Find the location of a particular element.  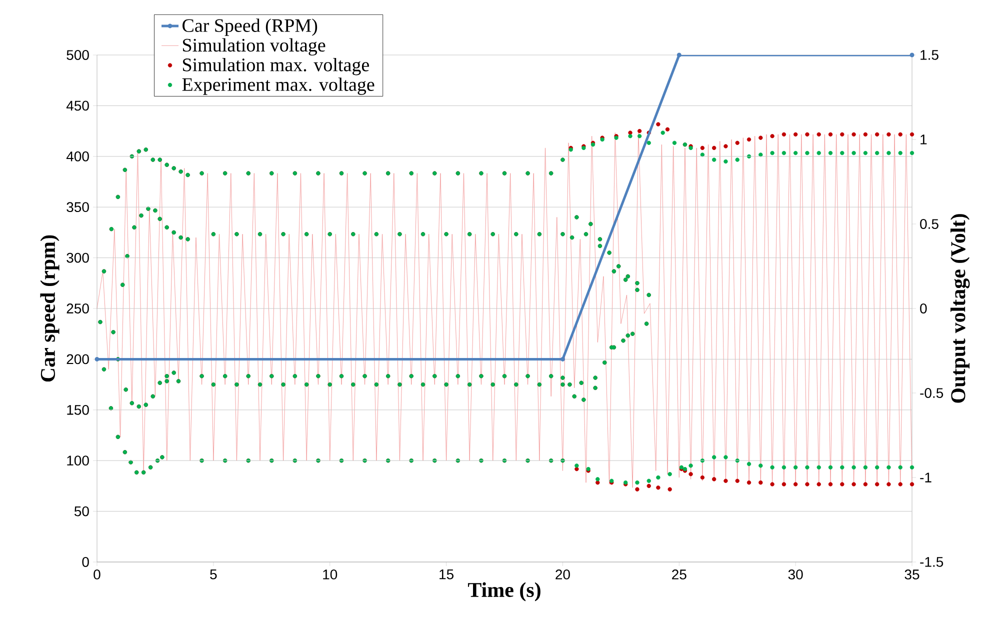

legend-label: Simulation max. voltage is located at coordinates (276, 67).